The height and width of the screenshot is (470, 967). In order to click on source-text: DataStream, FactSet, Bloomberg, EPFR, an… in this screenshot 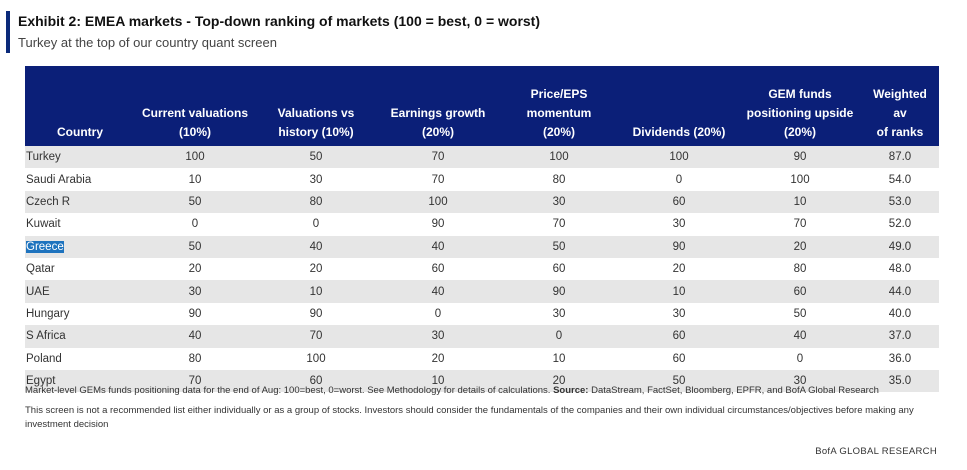, I will do `click(735, 390)`.